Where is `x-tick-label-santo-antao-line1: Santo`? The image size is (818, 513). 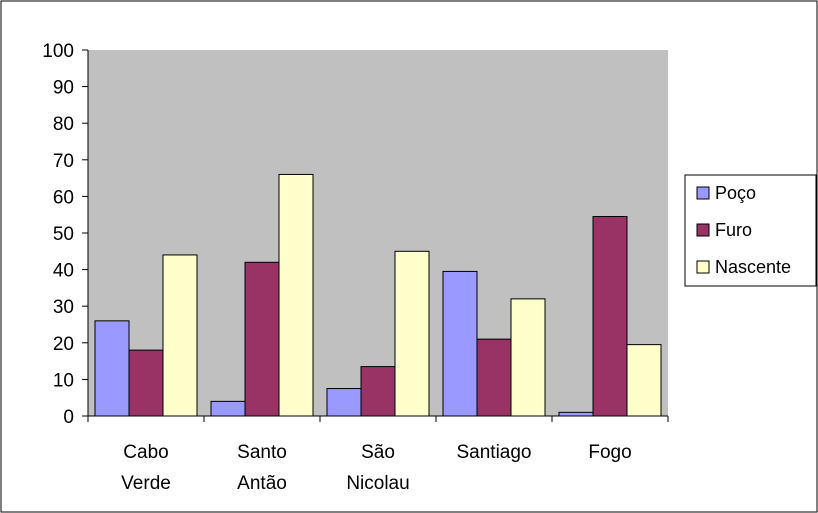 x-tick-label-santo-antao-line1: Santo is located at coordinates (262, 452).